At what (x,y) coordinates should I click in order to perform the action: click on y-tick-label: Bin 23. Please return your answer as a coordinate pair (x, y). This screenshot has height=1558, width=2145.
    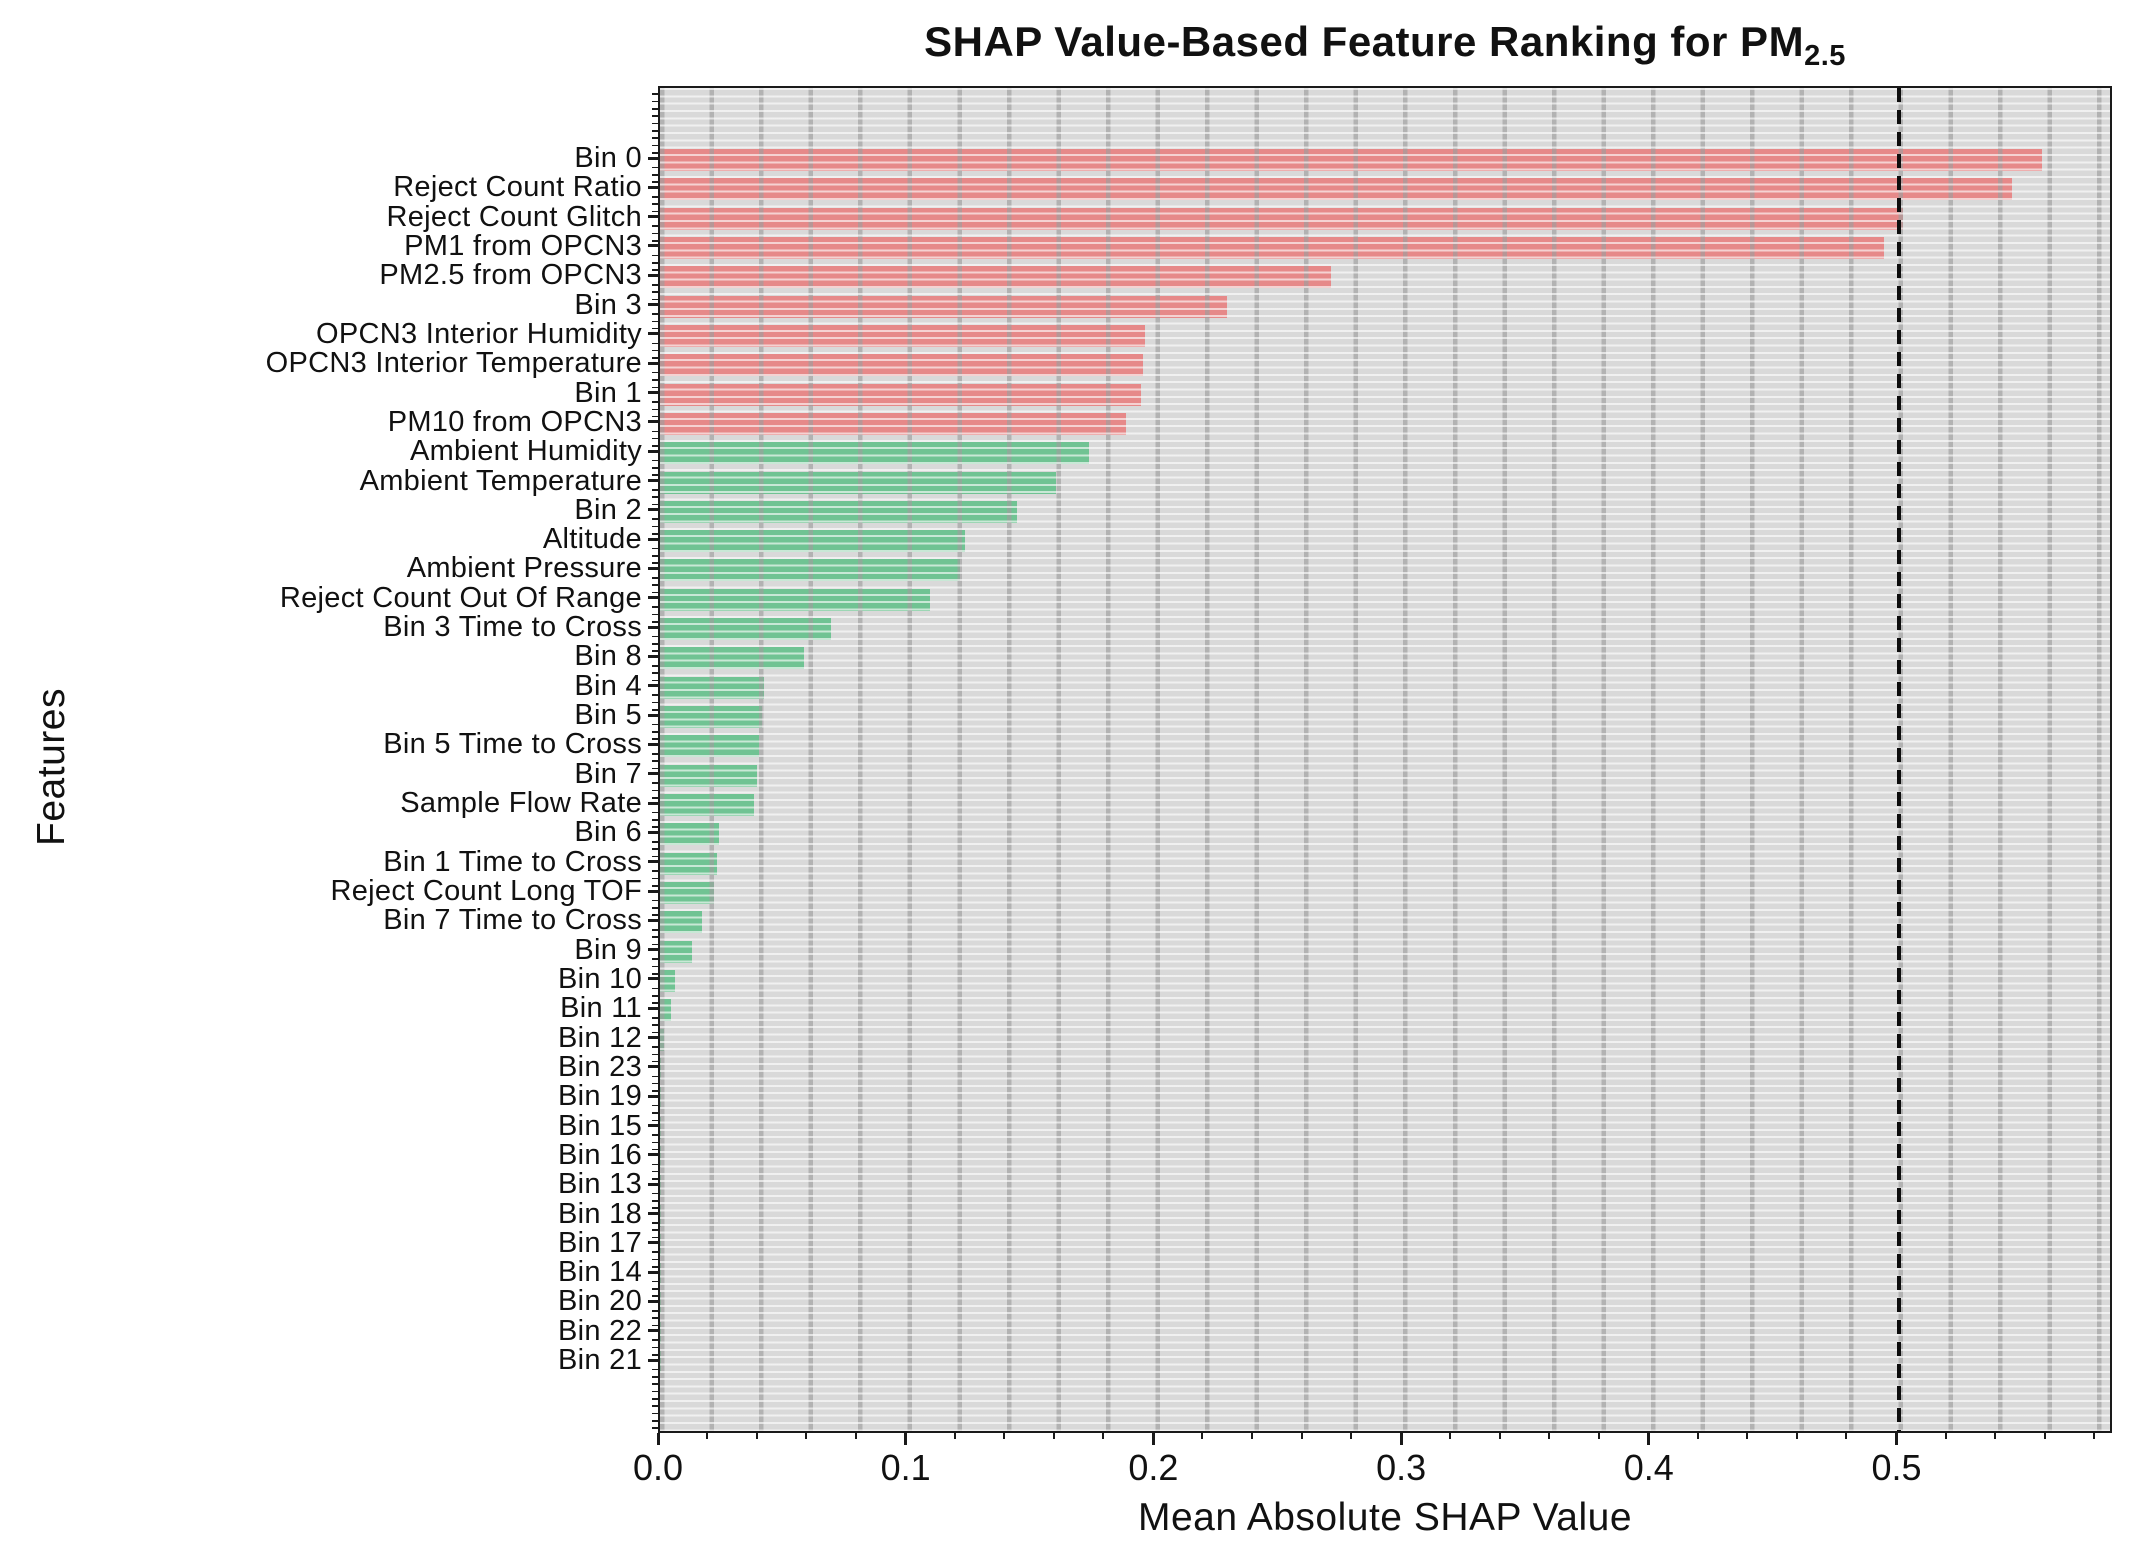
    Looking at the image, I should click on (599, 1066).